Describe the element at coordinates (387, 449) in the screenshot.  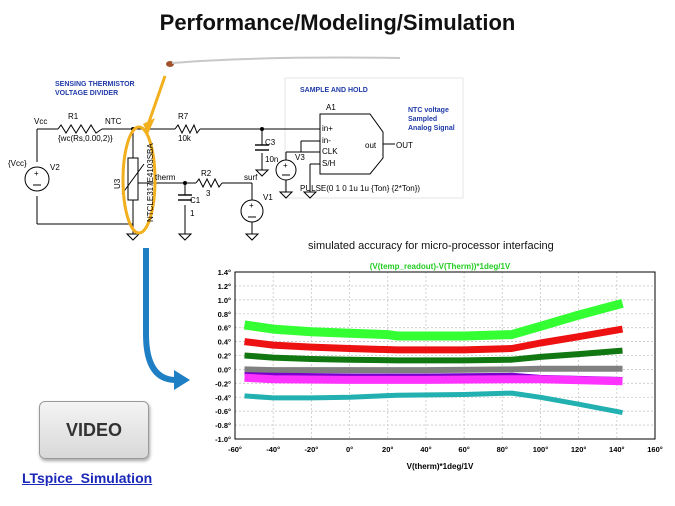
I see `chart-x-tick-label: 20°` at that location.